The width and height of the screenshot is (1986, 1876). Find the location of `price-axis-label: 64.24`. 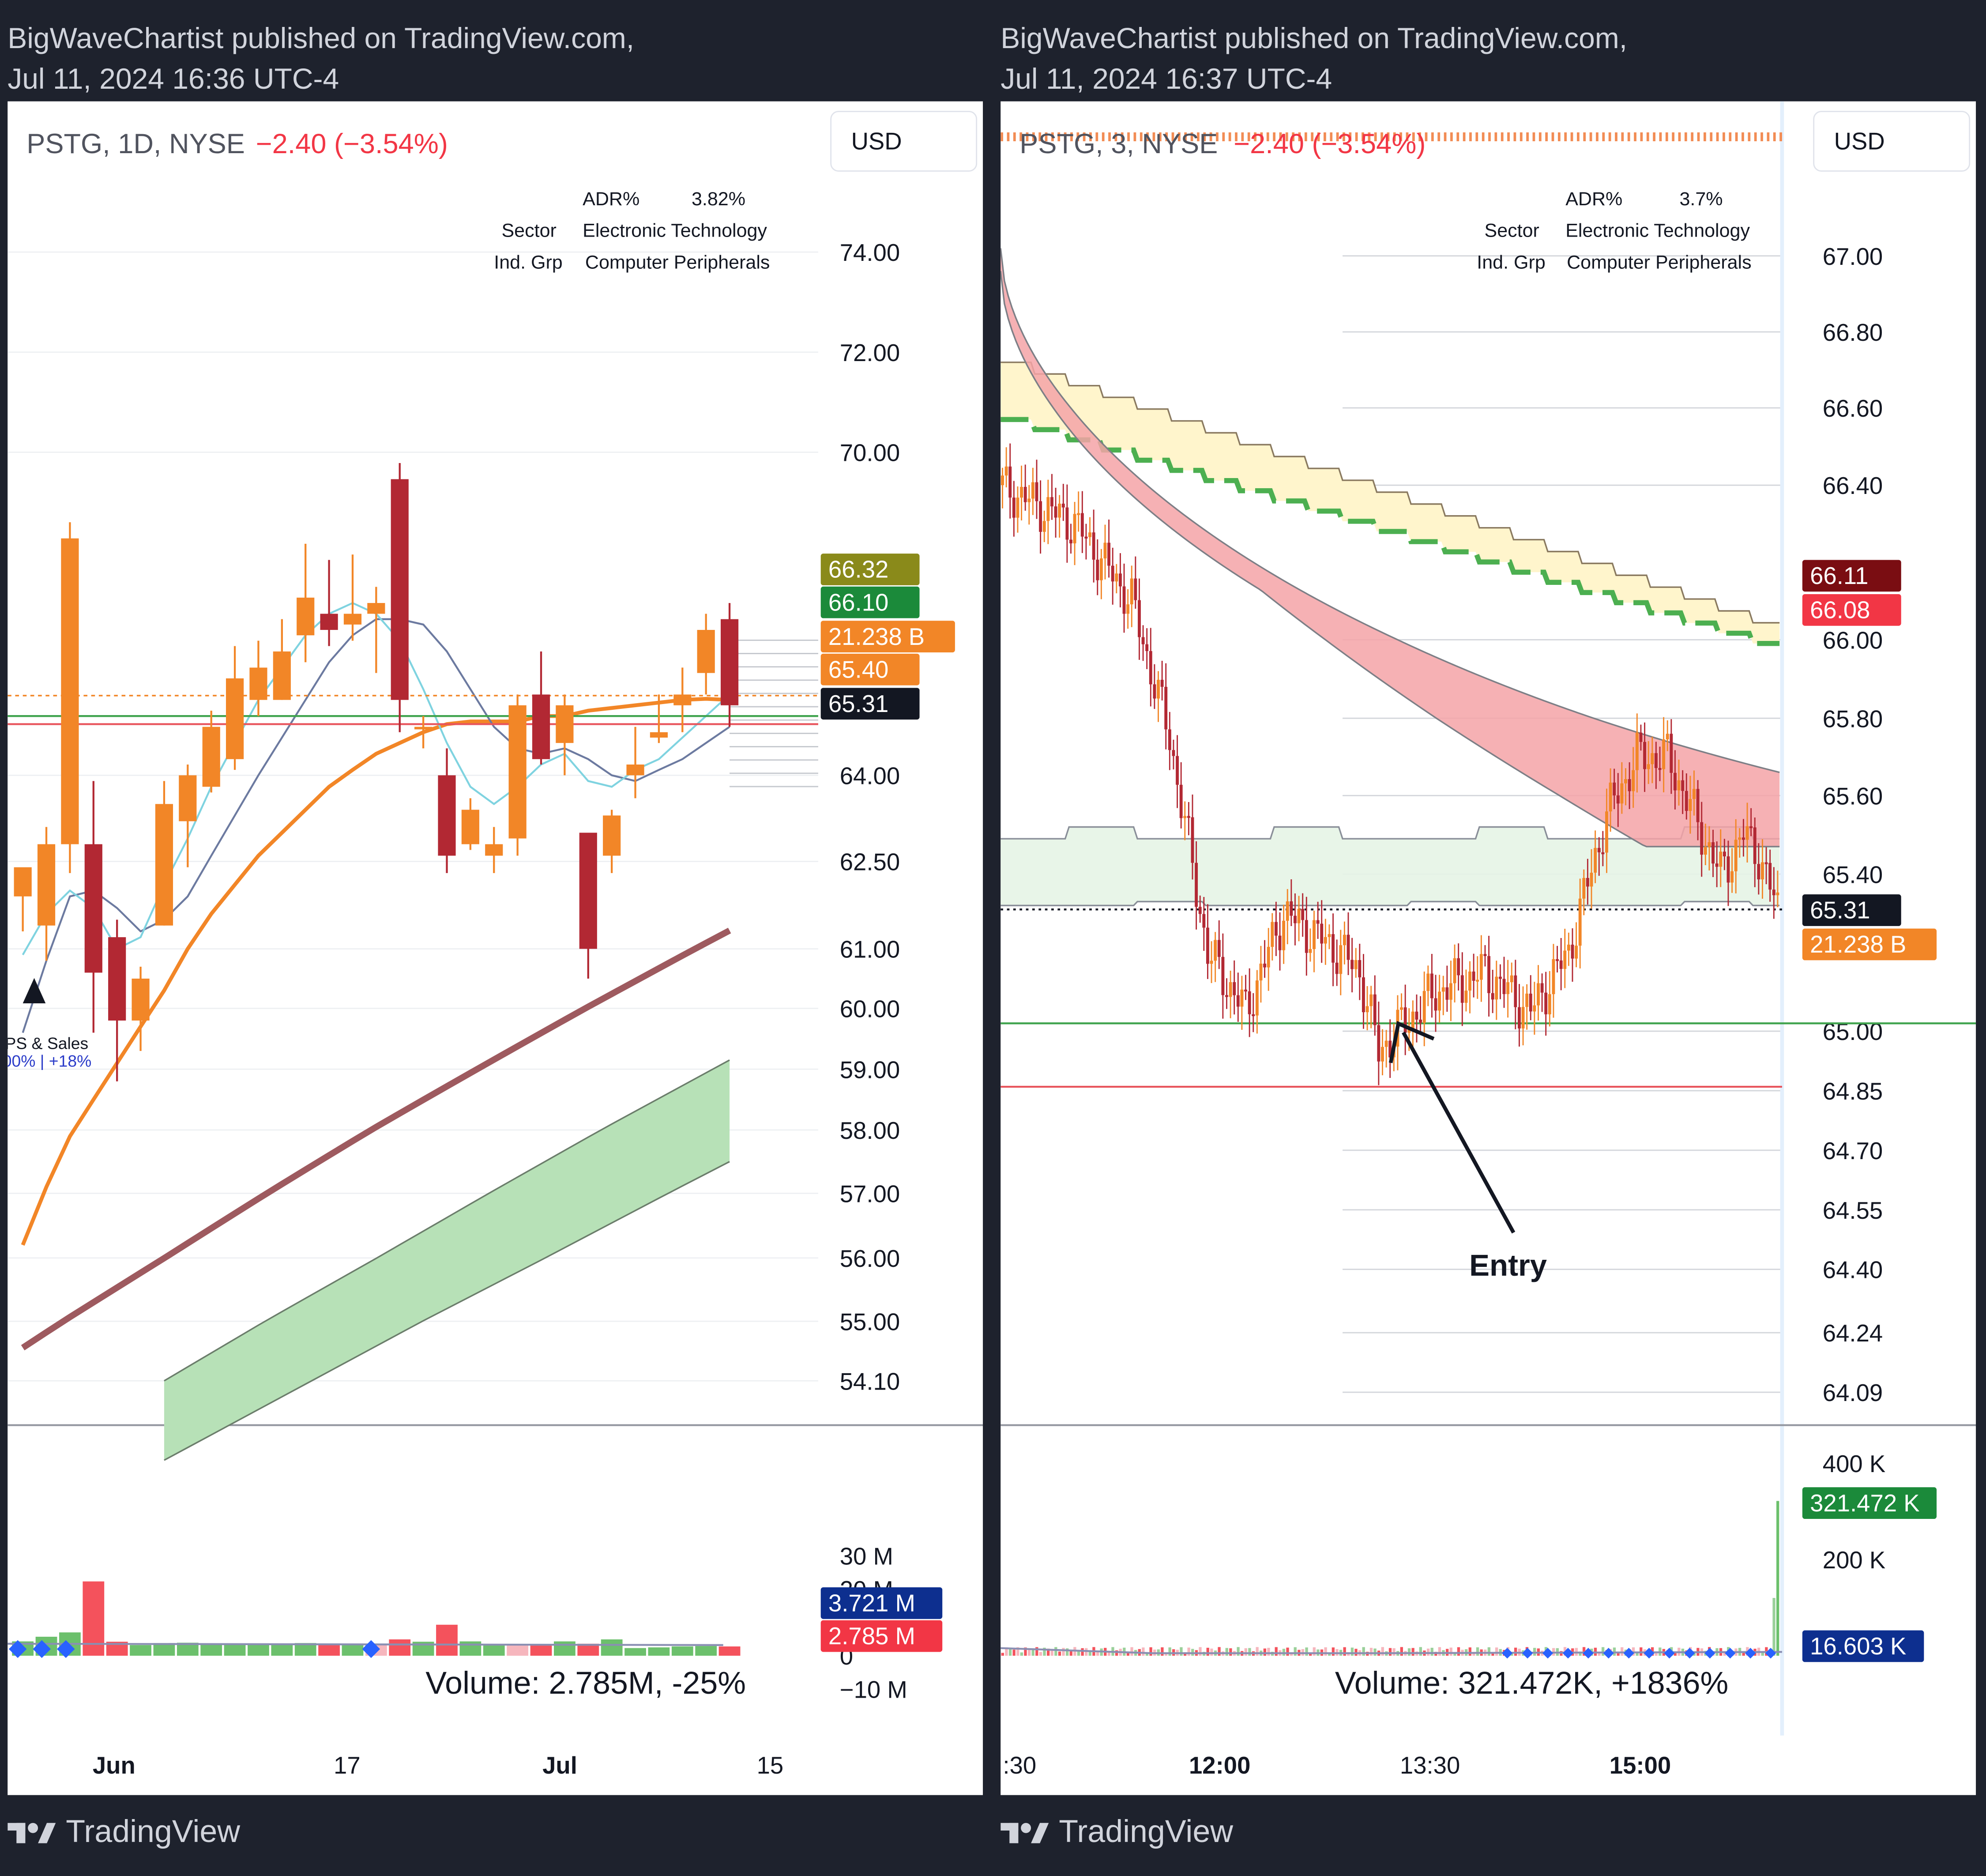

price-axis-label: 64.24 is located at coordinates (1853, 1333).